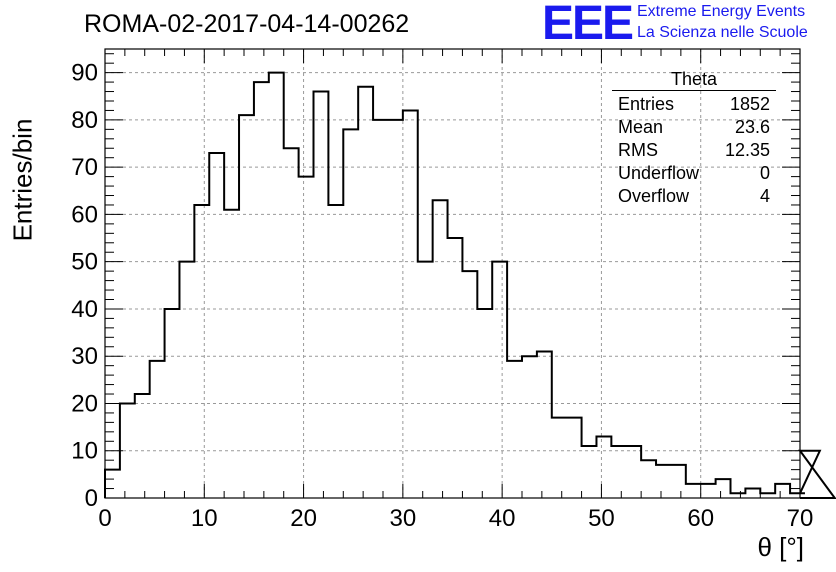 The image size is (836, 572). I want to click on y-tick-label: 30, so click(84, 356).